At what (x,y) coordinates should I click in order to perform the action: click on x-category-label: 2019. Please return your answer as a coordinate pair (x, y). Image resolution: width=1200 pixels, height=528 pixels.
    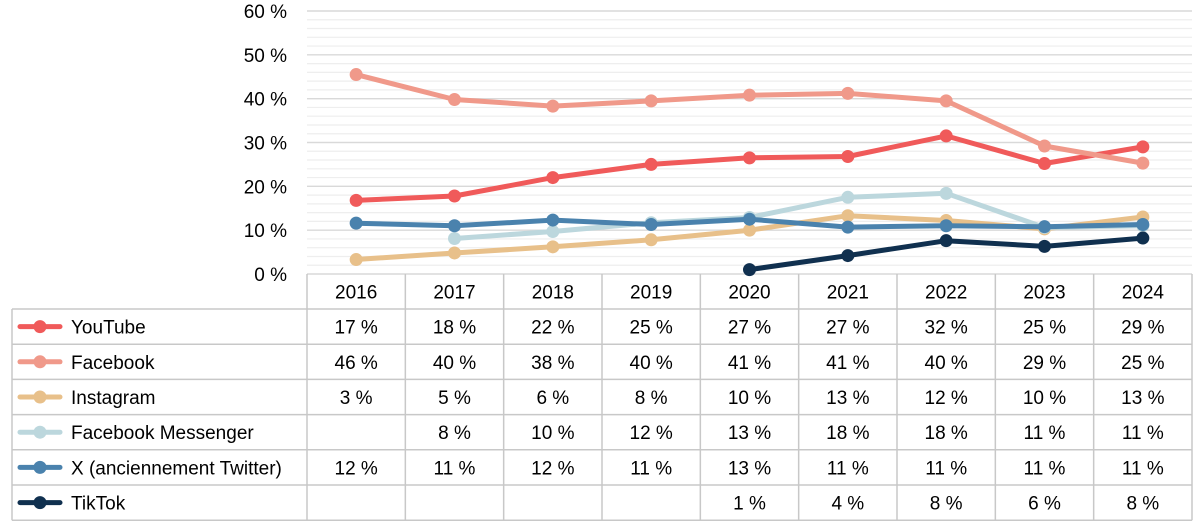
    Looking at the image, I should click on (651, 293).